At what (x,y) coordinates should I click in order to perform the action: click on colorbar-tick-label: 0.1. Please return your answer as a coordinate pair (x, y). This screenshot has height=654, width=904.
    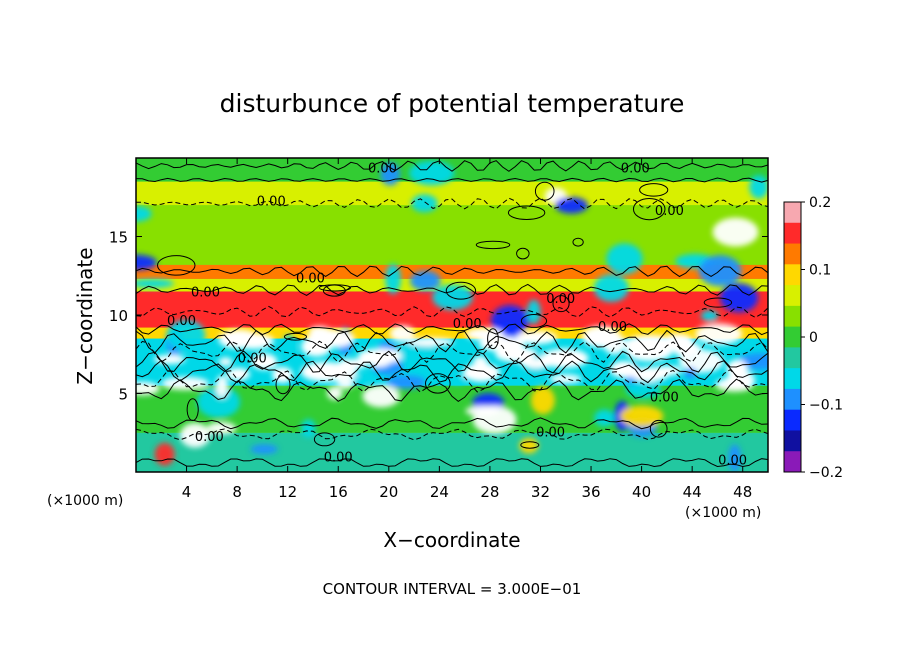
    Looking at the image, I should click on (820, 271).